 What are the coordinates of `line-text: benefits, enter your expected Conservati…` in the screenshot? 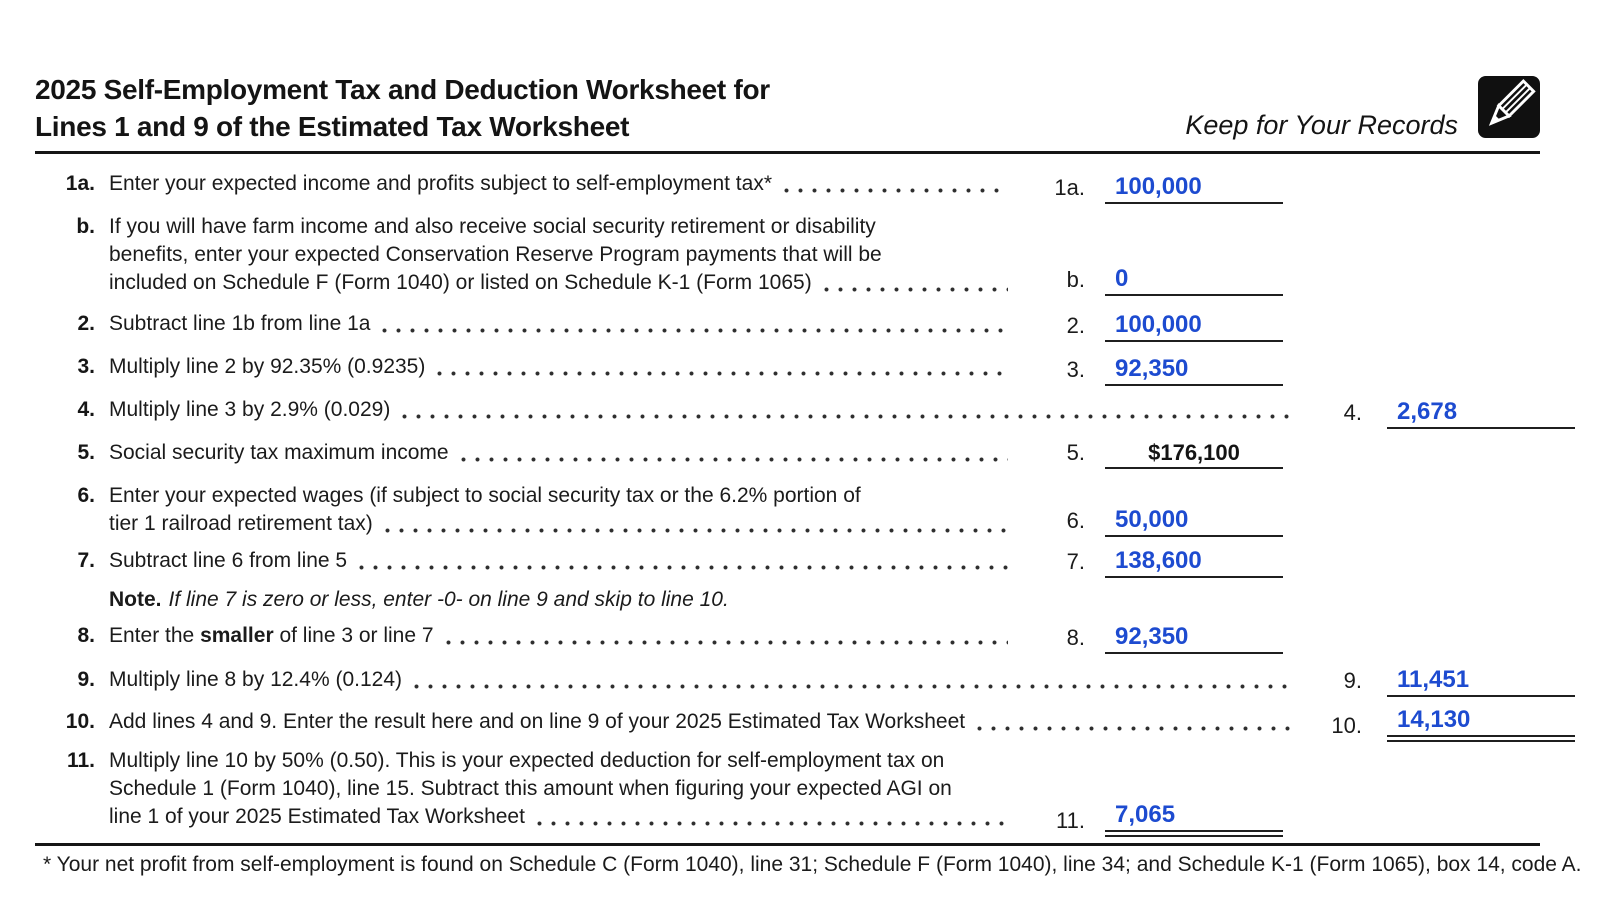 It's located at (495, 254).